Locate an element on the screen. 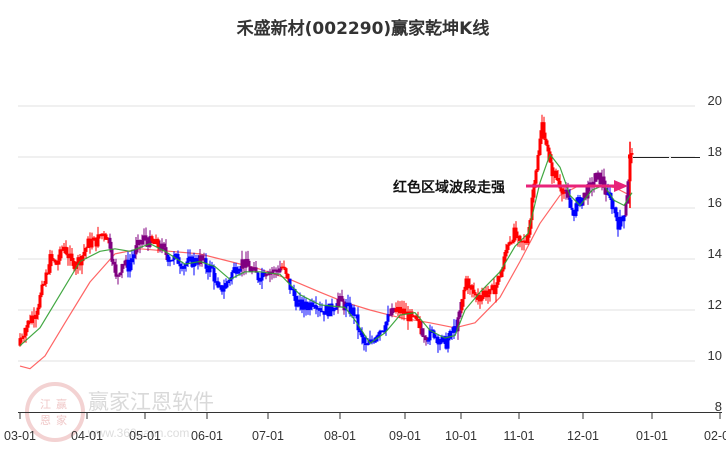 The width and height of the screenshot is (726, 450). annotation-text: 红色区域波段走强 is located at coordinates (449, 187).